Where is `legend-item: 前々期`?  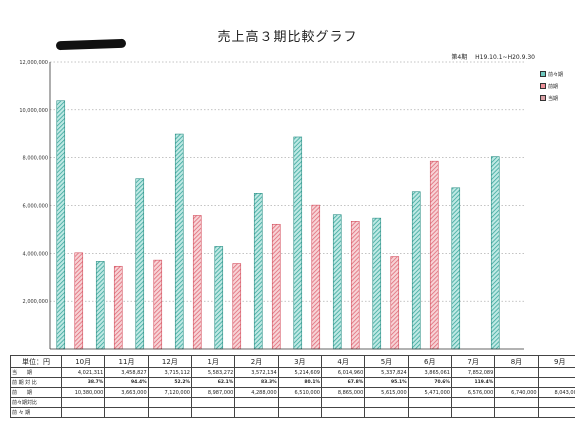 legend-item: 前々期 is located at coordinates (551, 74).